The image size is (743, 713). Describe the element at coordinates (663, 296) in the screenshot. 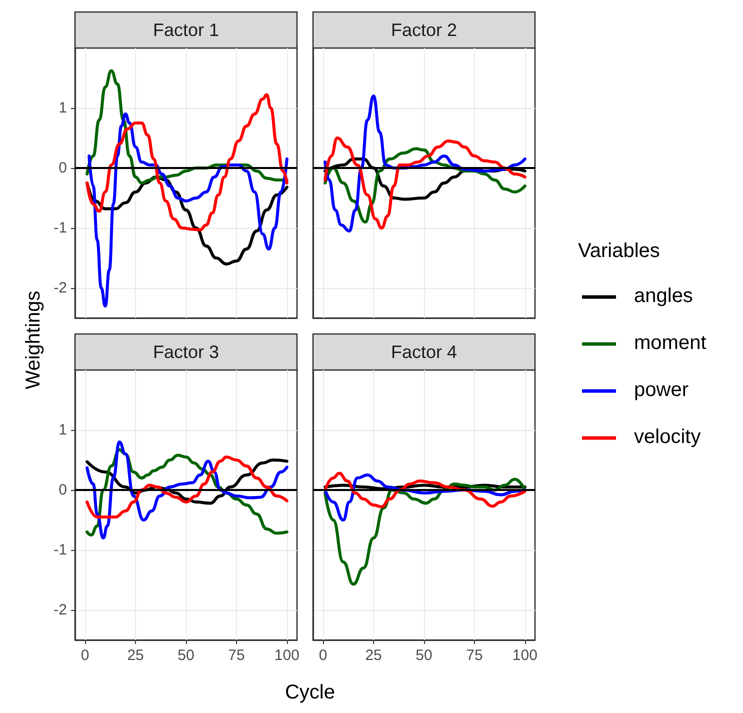

I see `legend-label: angles` at that location.